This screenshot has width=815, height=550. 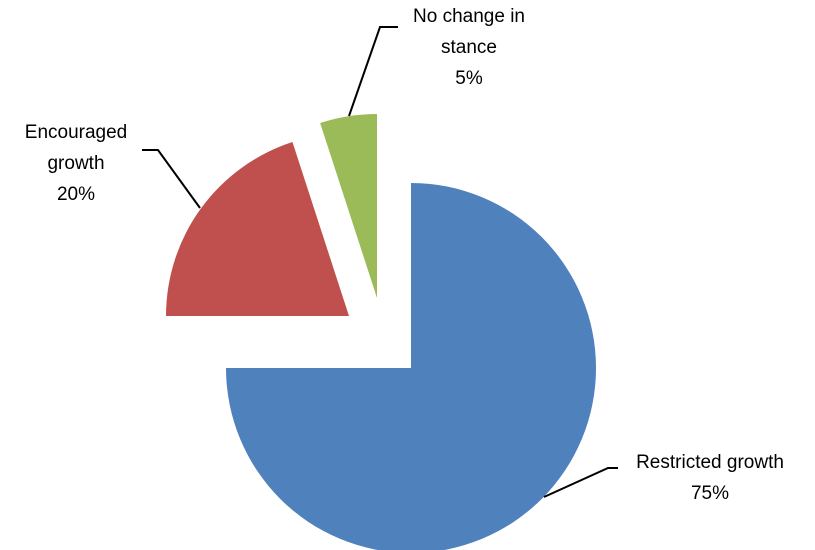 What do you see at coordinates (76, 132) in the screenshot?
I see `data-label-category: Encouraged` at bounding box center [76, 132].